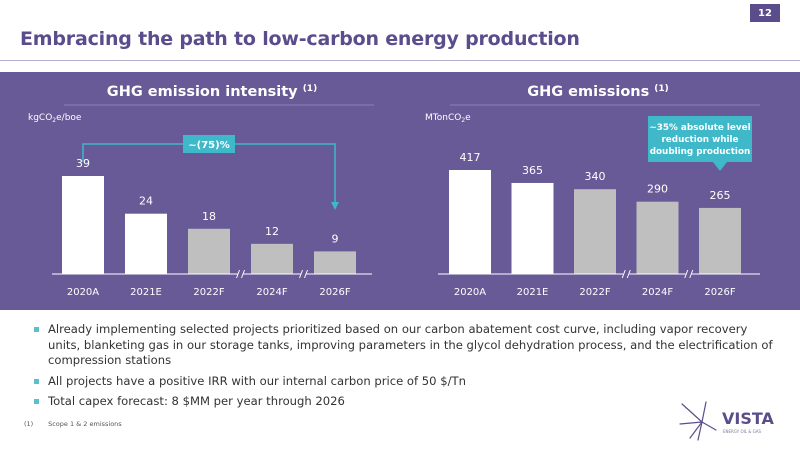 Image resolution: width=800 pixels, height=450 pixels. What do you see at coordinates (765, 13) in the screenshot?
I see `page-number: 12` at bounding box center [765, 13].